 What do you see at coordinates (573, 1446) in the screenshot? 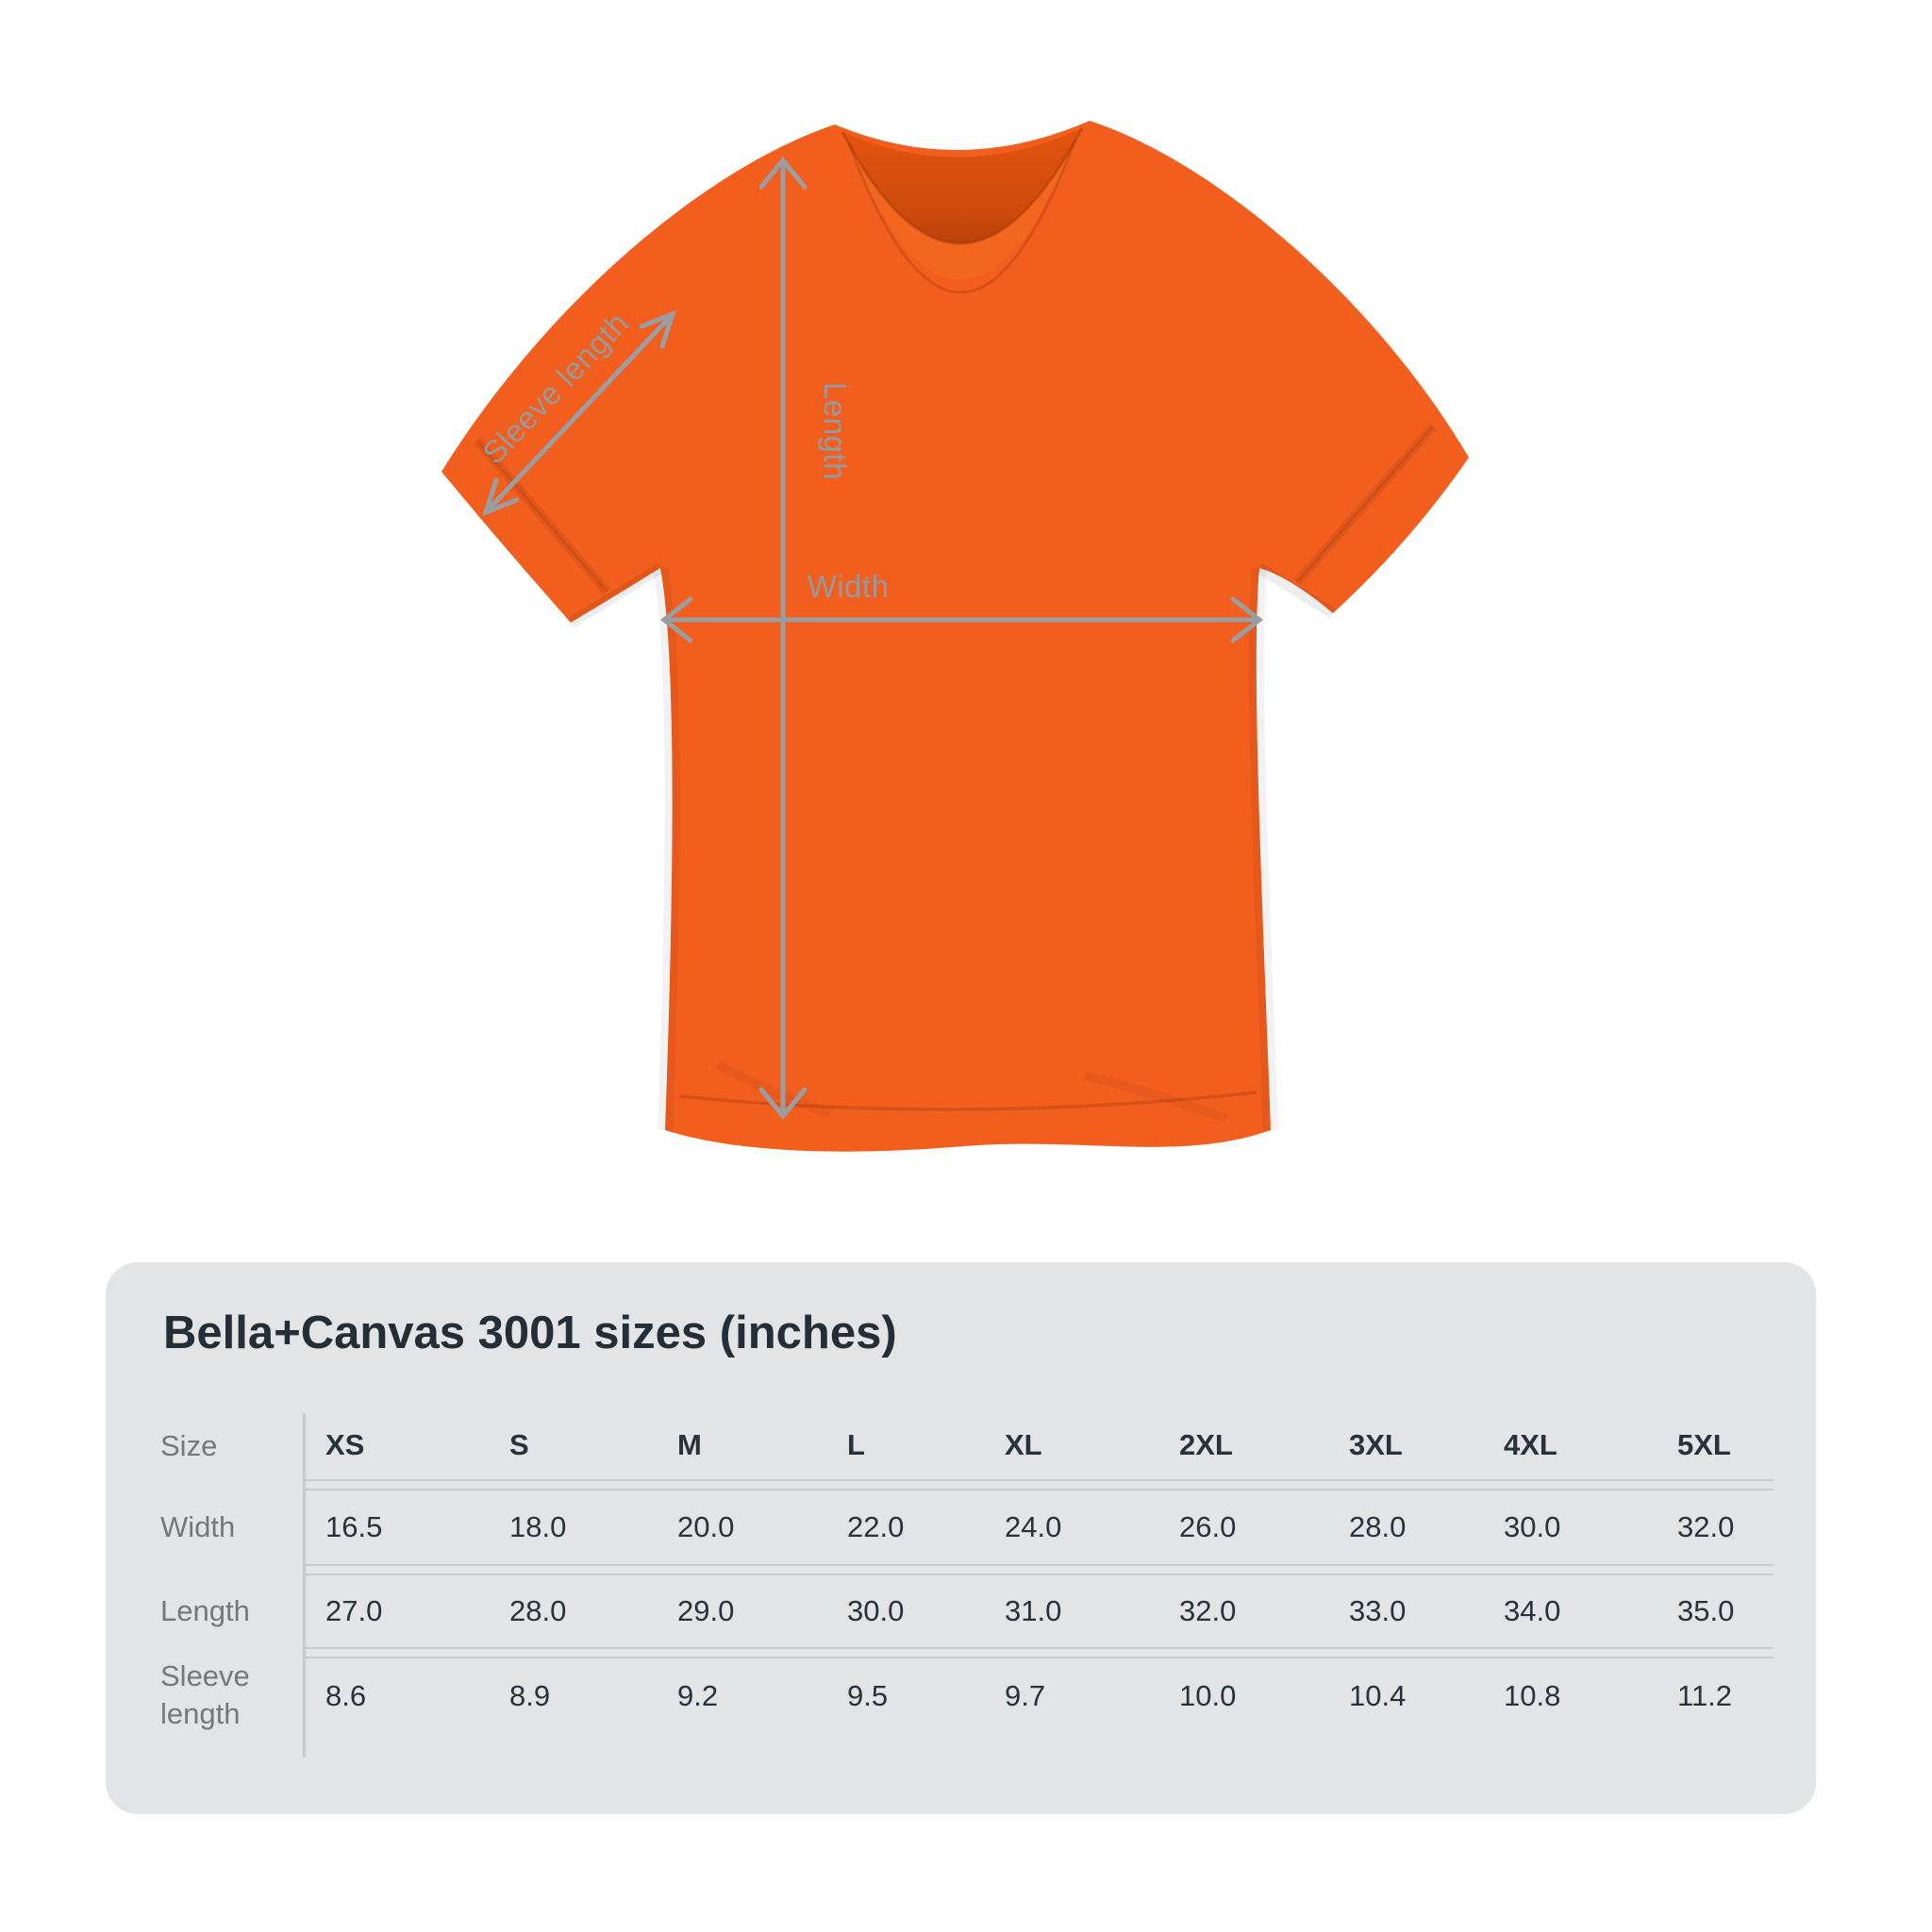
I see `column-header-s: S` at bounding box center [573, 1446].